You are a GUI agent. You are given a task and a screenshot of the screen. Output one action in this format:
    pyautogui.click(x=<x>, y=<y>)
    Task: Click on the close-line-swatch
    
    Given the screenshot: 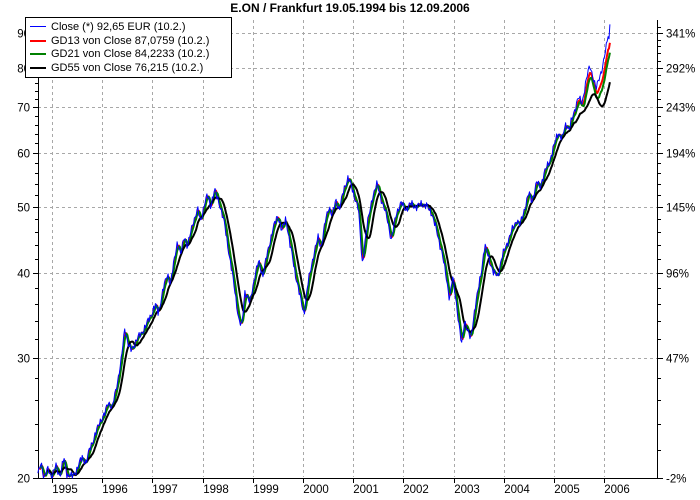 What is the action you would take?
    pyautogui.click(x=38, y=27)
    